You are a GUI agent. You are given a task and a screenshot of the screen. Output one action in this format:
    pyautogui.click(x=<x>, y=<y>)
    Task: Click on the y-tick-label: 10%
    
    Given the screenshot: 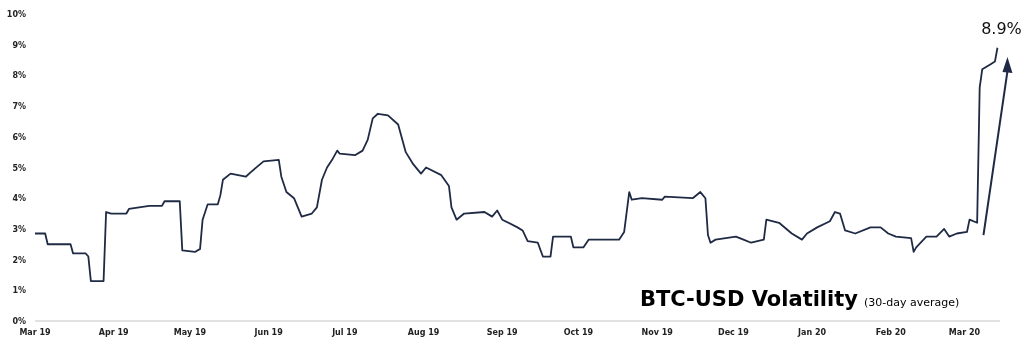 What is the action you would take?
    pyautogui.click(x=16, y=14)
    